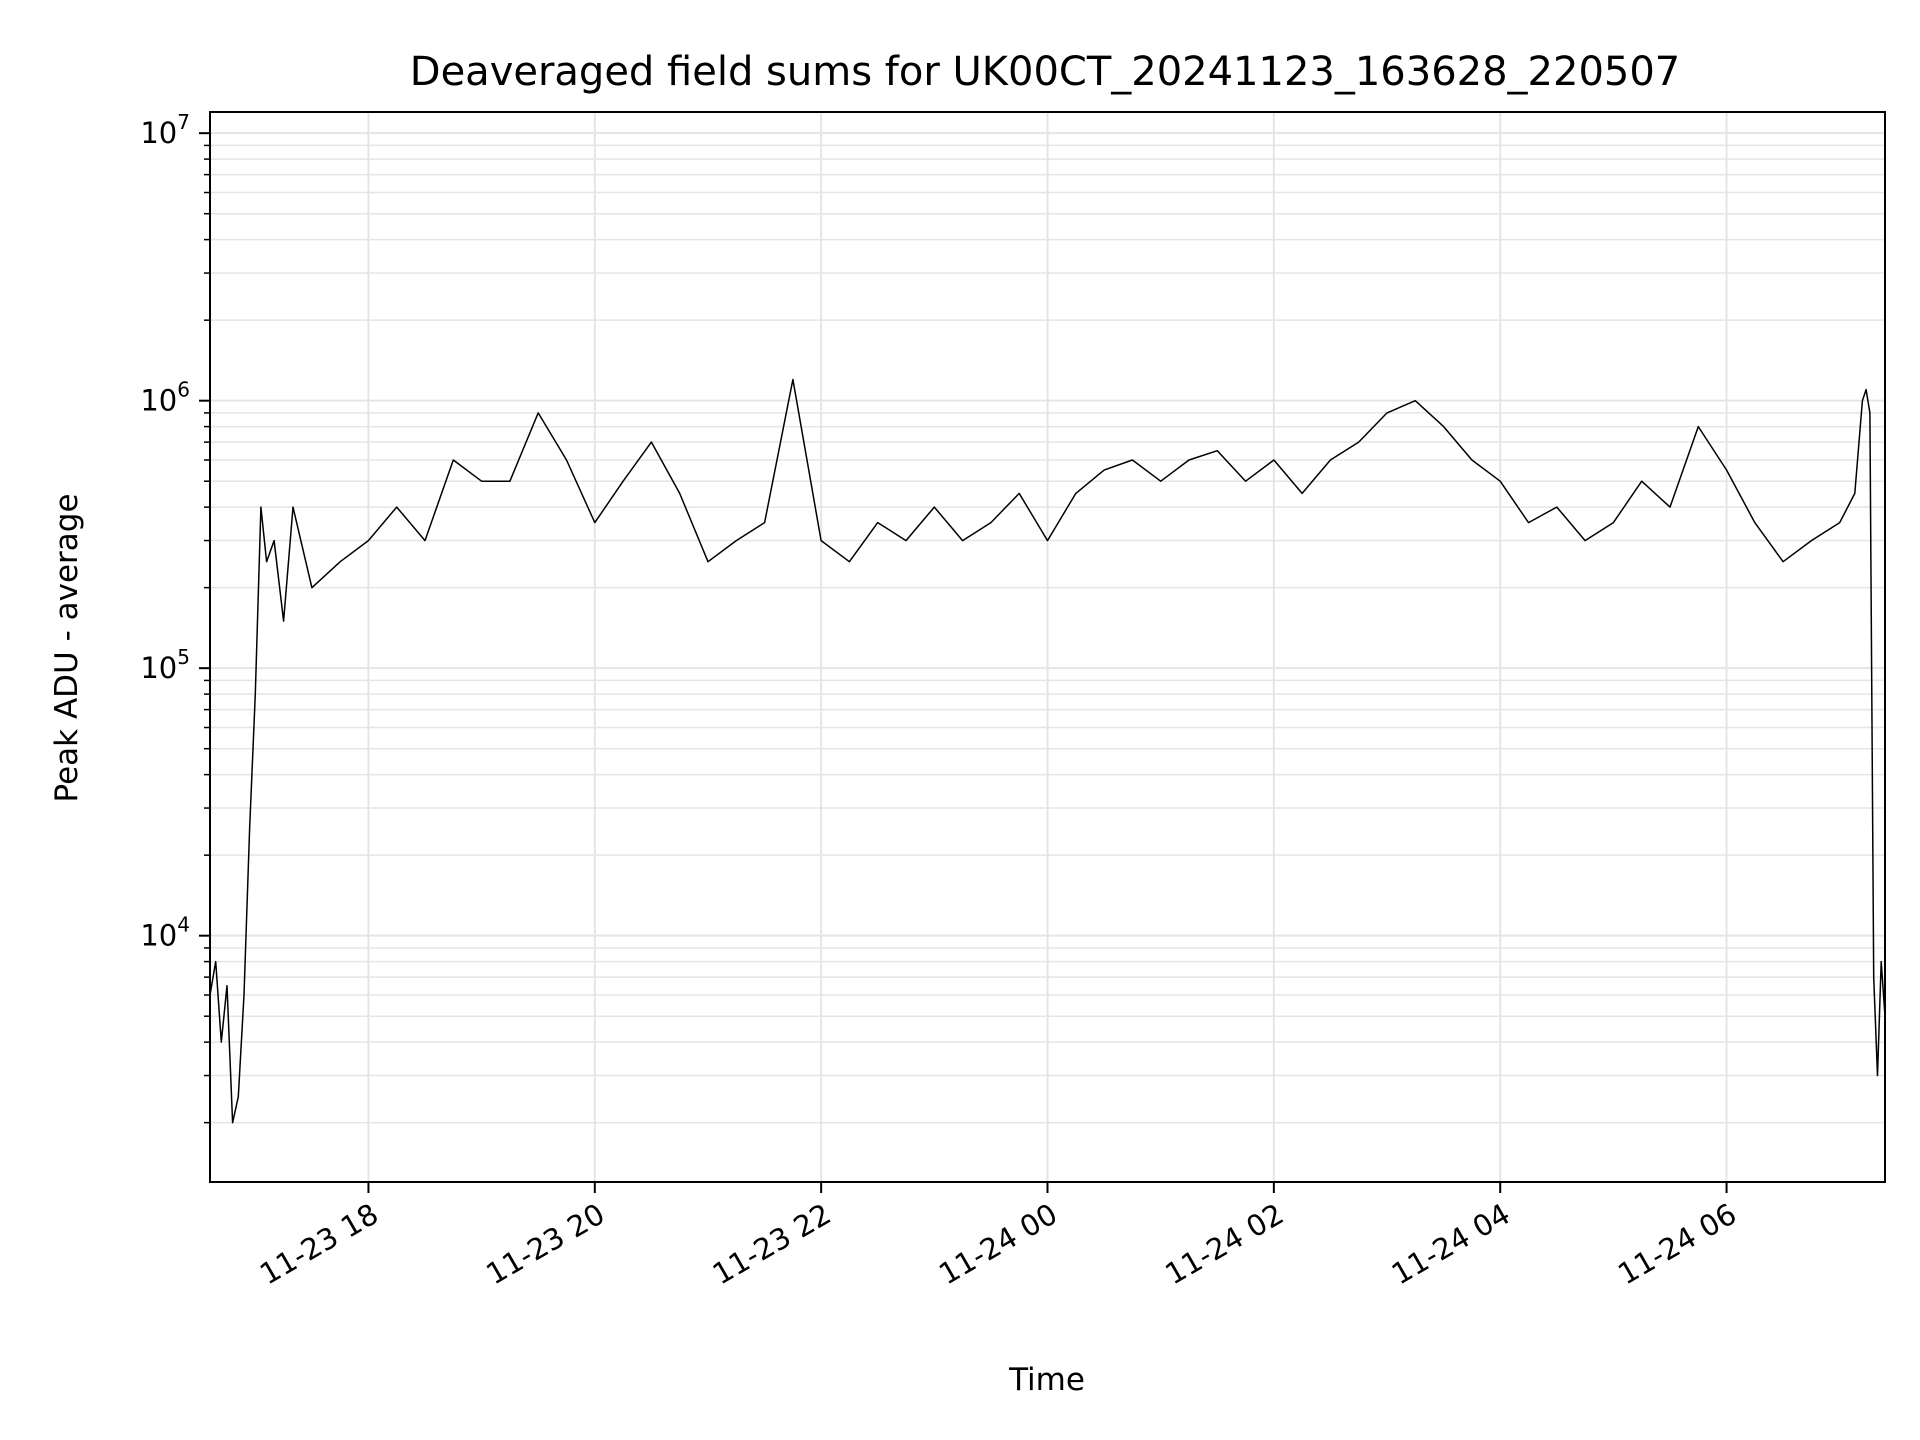  I want to click on x-axis-title: Time, so click(1046, 1380).